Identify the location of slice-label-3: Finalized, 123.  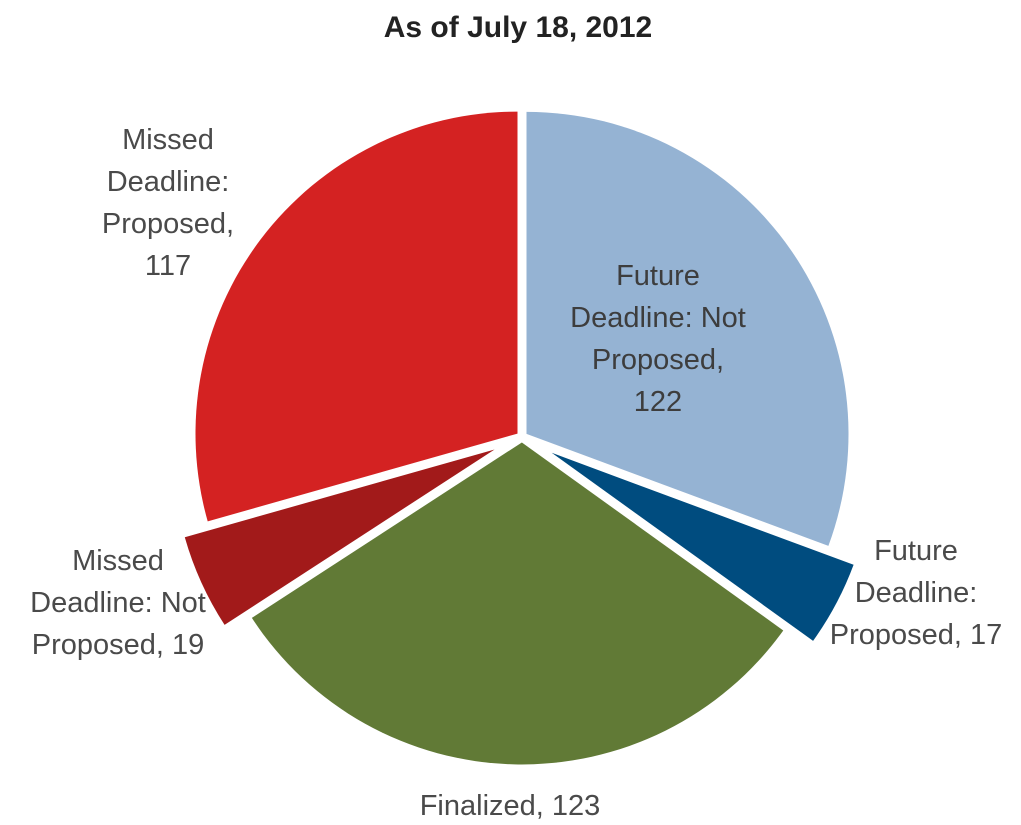
(510, 806).